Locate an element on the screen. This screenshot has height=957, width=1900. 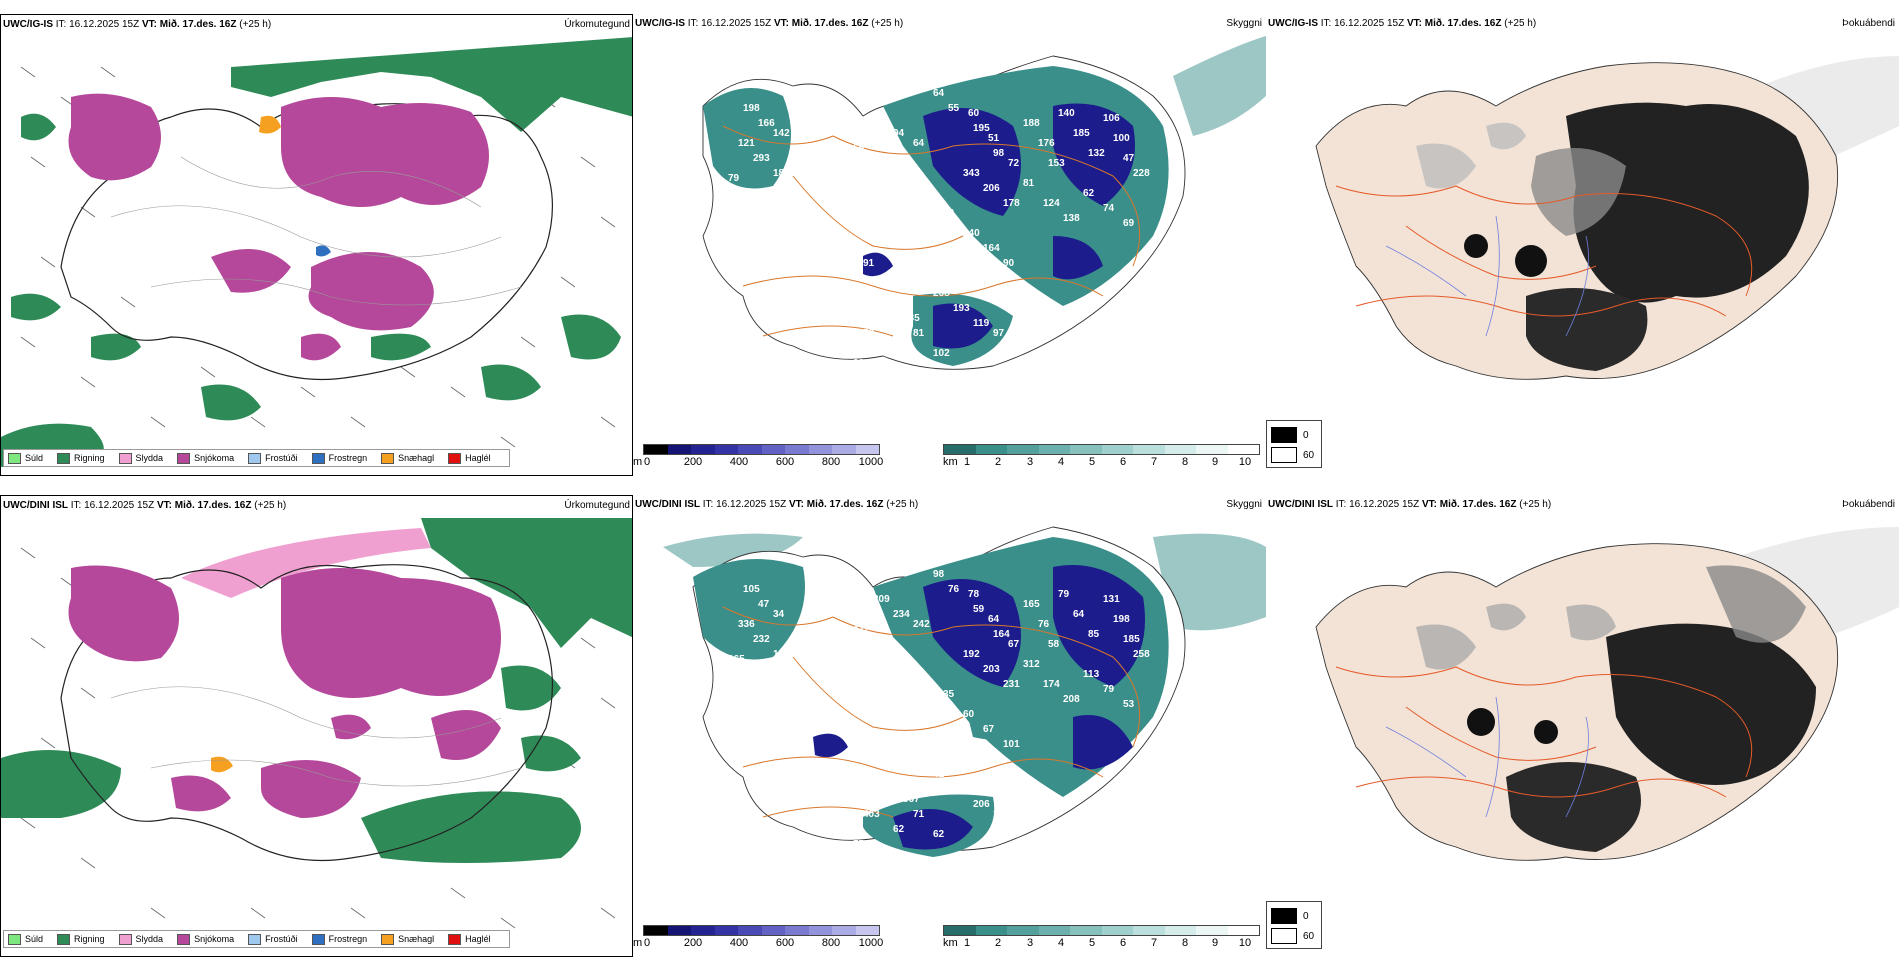
rivers is located at coordinates (1487, 757).